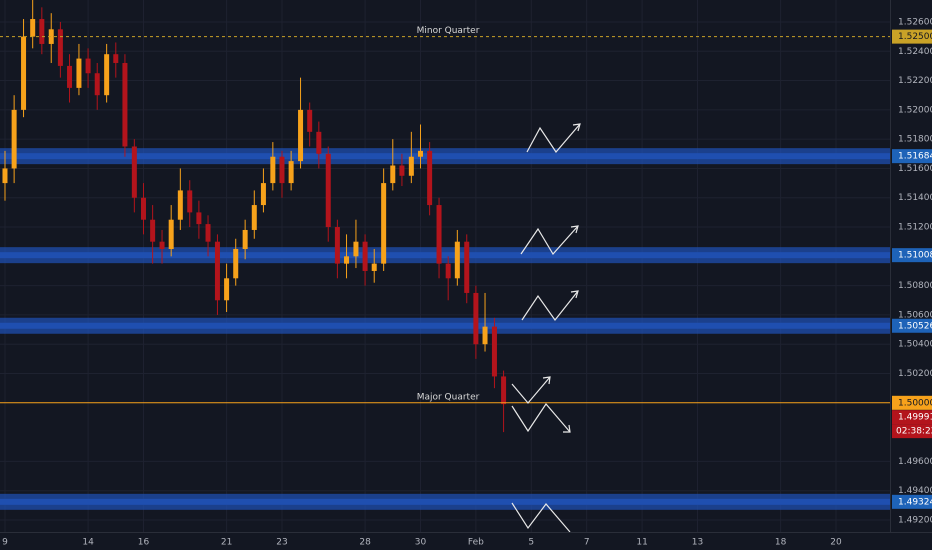 This screenshot has width=932, height=550. I want to click on y-tick-label: 1.52200, so click(915, 81).